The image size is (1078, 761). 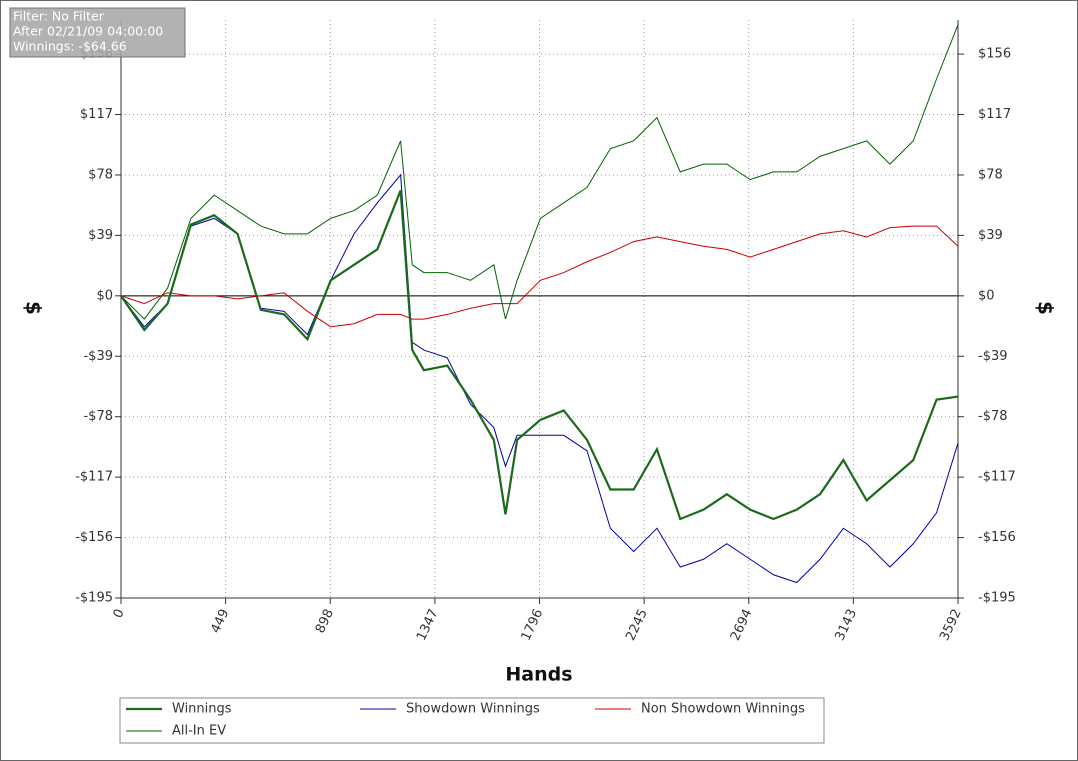 What do you see at coordinates (94, 537) in the screenshot?
I see `y-tick-label: -$156` at bounding box center [94, 537].